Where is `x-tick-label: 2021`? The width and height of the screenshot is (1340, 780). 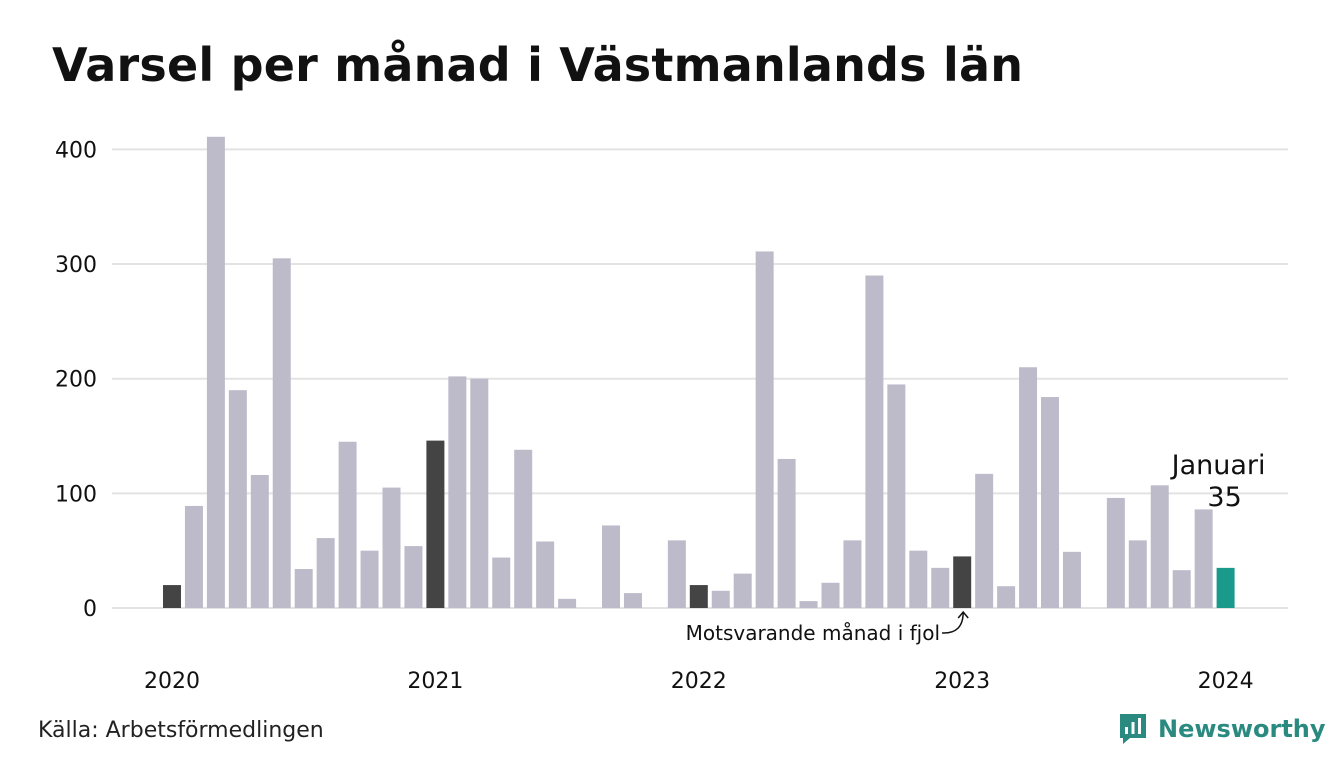
x-tick-label: 2021 is located at coordinates (435, 681).